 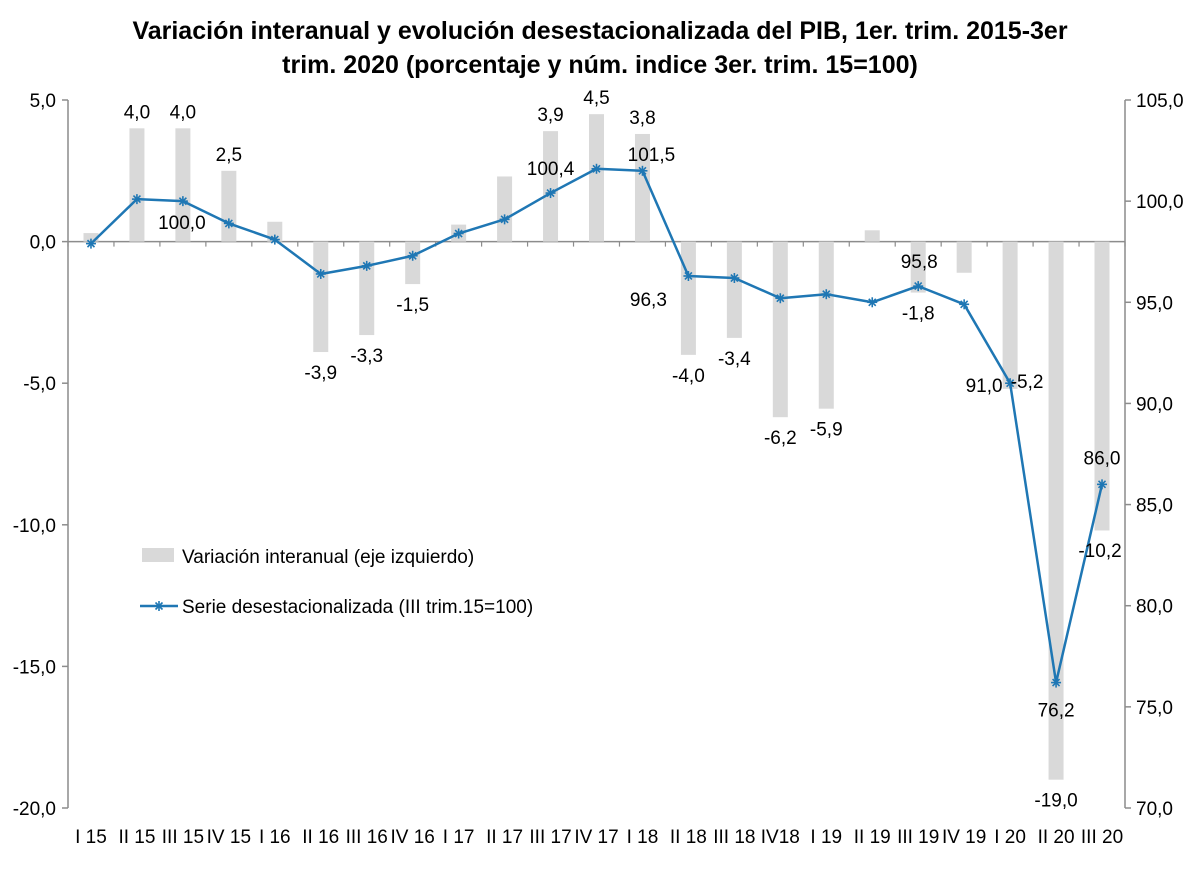 What do you see at coordinates (780, 837) in the screenshot?
I see `x-axis-category-label: IV18` at bounding box center [780, 837].